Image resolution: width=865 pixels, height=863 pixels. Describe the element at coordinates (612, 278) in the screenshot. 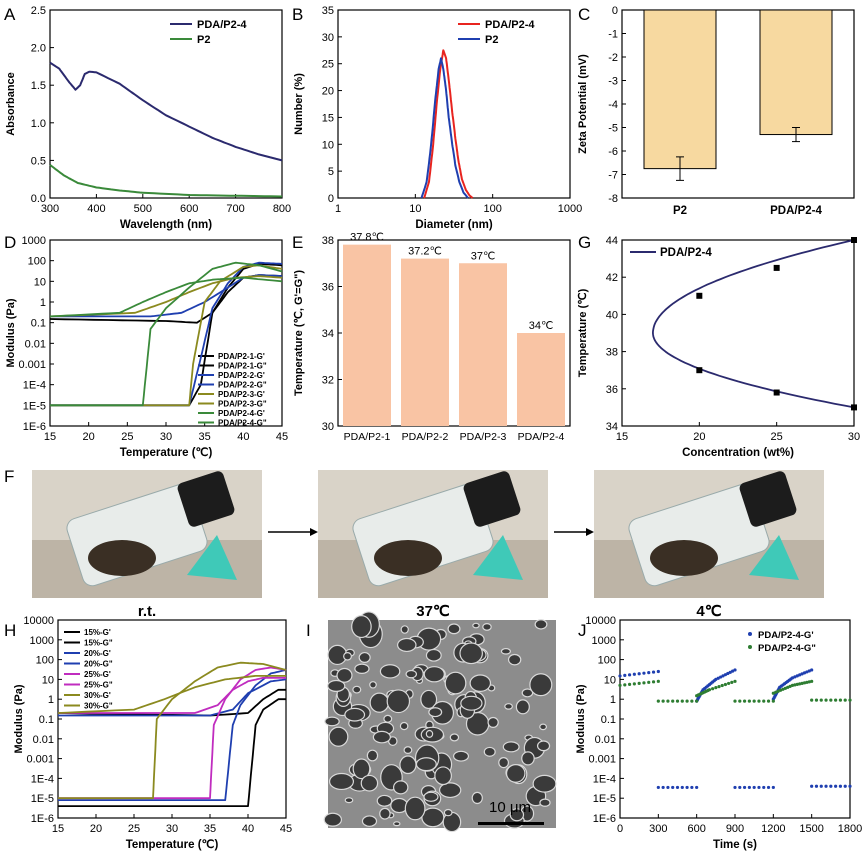

I see `y-tick-label: 42` at that location.